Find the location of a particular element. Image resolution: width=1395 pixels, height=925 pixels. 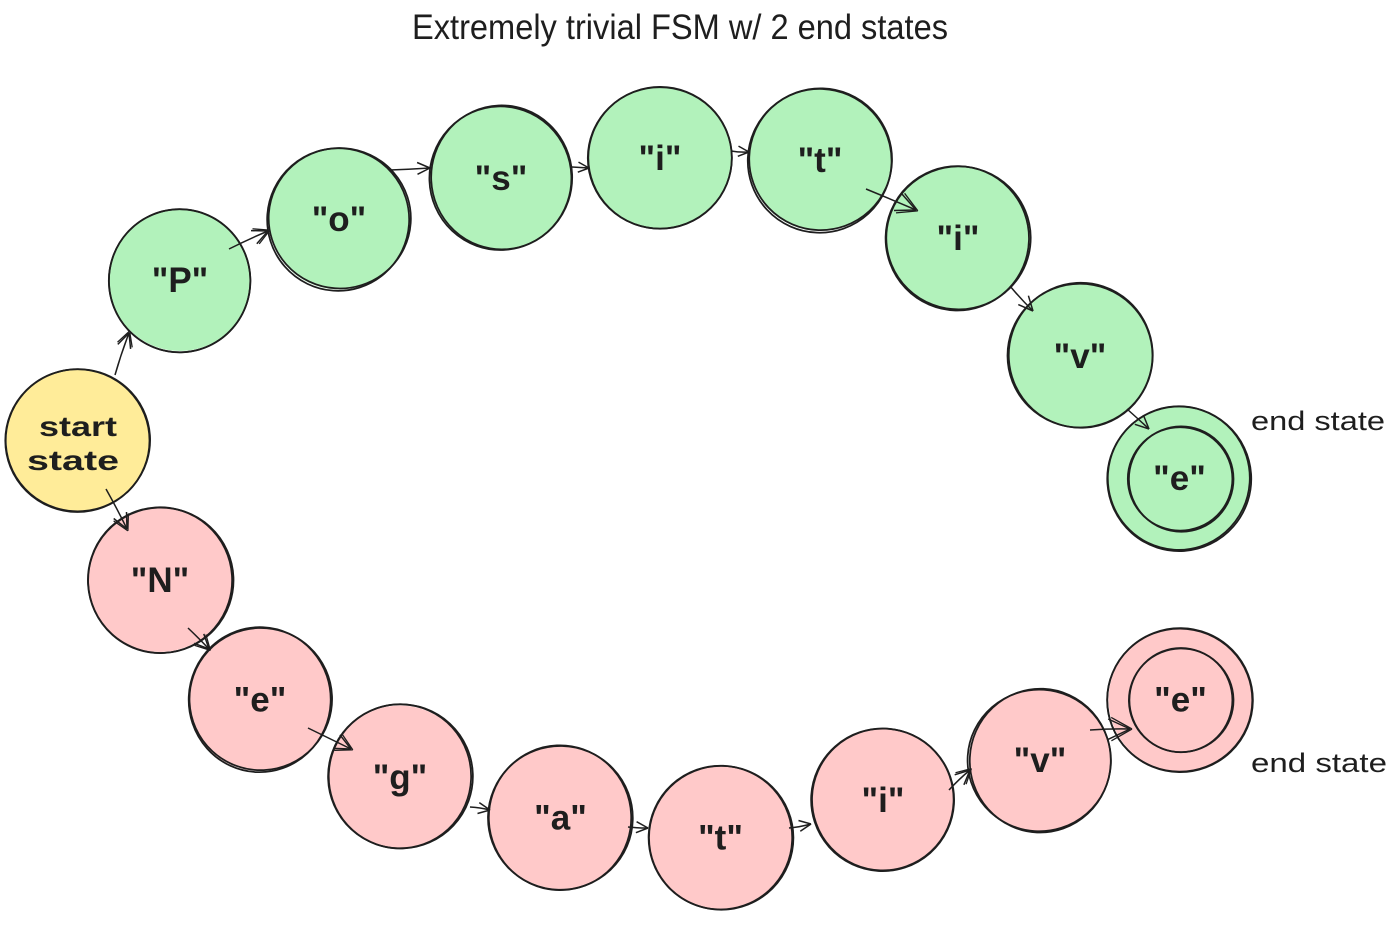

svg-text: "P" is located at coordinates (180, 280).